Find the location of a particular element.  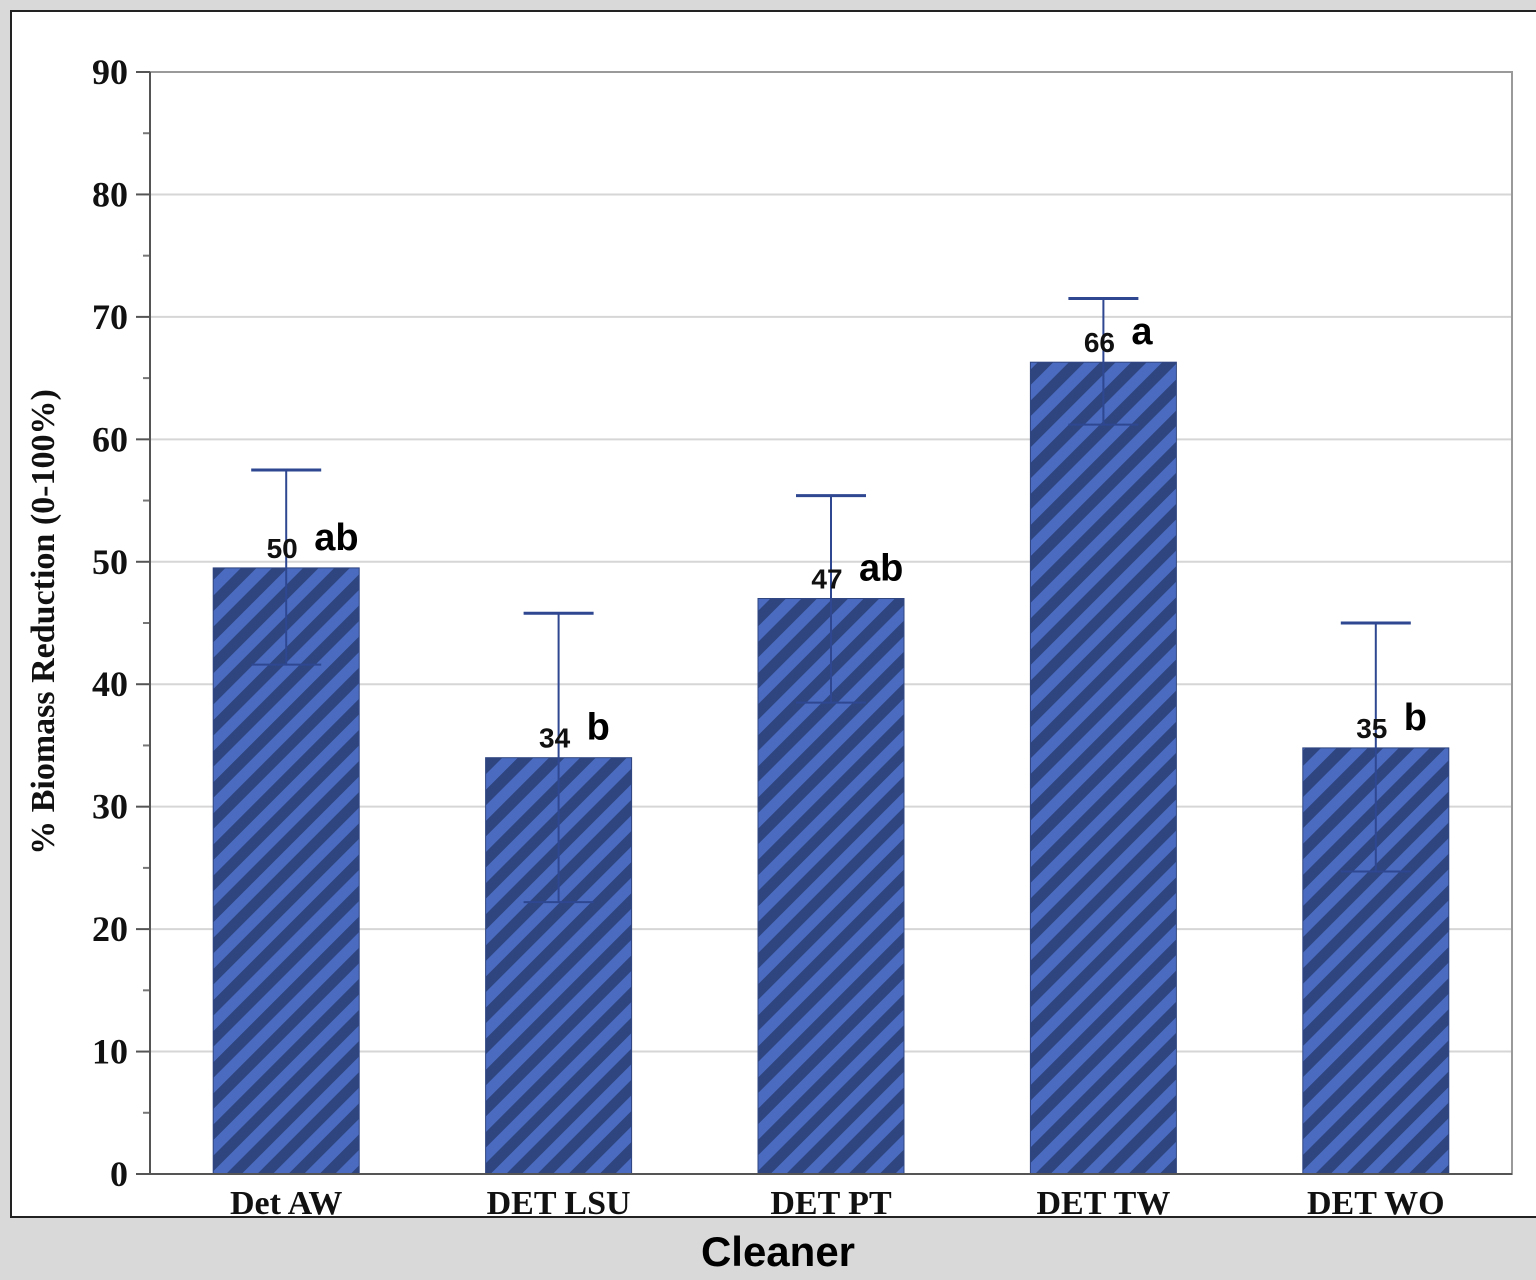

y-tick-label: 30 is located at coordinates (110, 807).